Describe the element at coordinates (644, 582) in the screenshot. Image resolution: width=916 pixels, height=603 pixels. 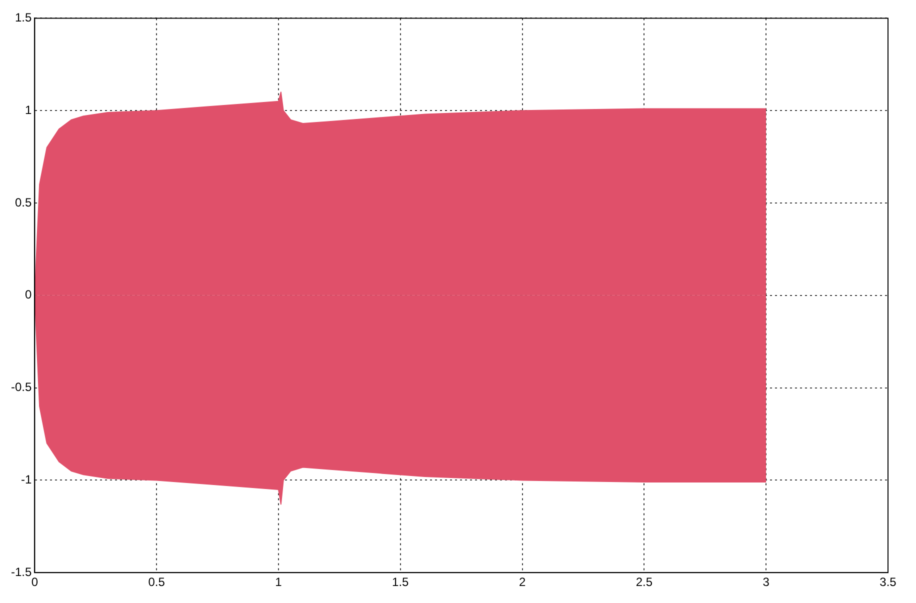
I see `x-tick-label: 2.5` at that location.